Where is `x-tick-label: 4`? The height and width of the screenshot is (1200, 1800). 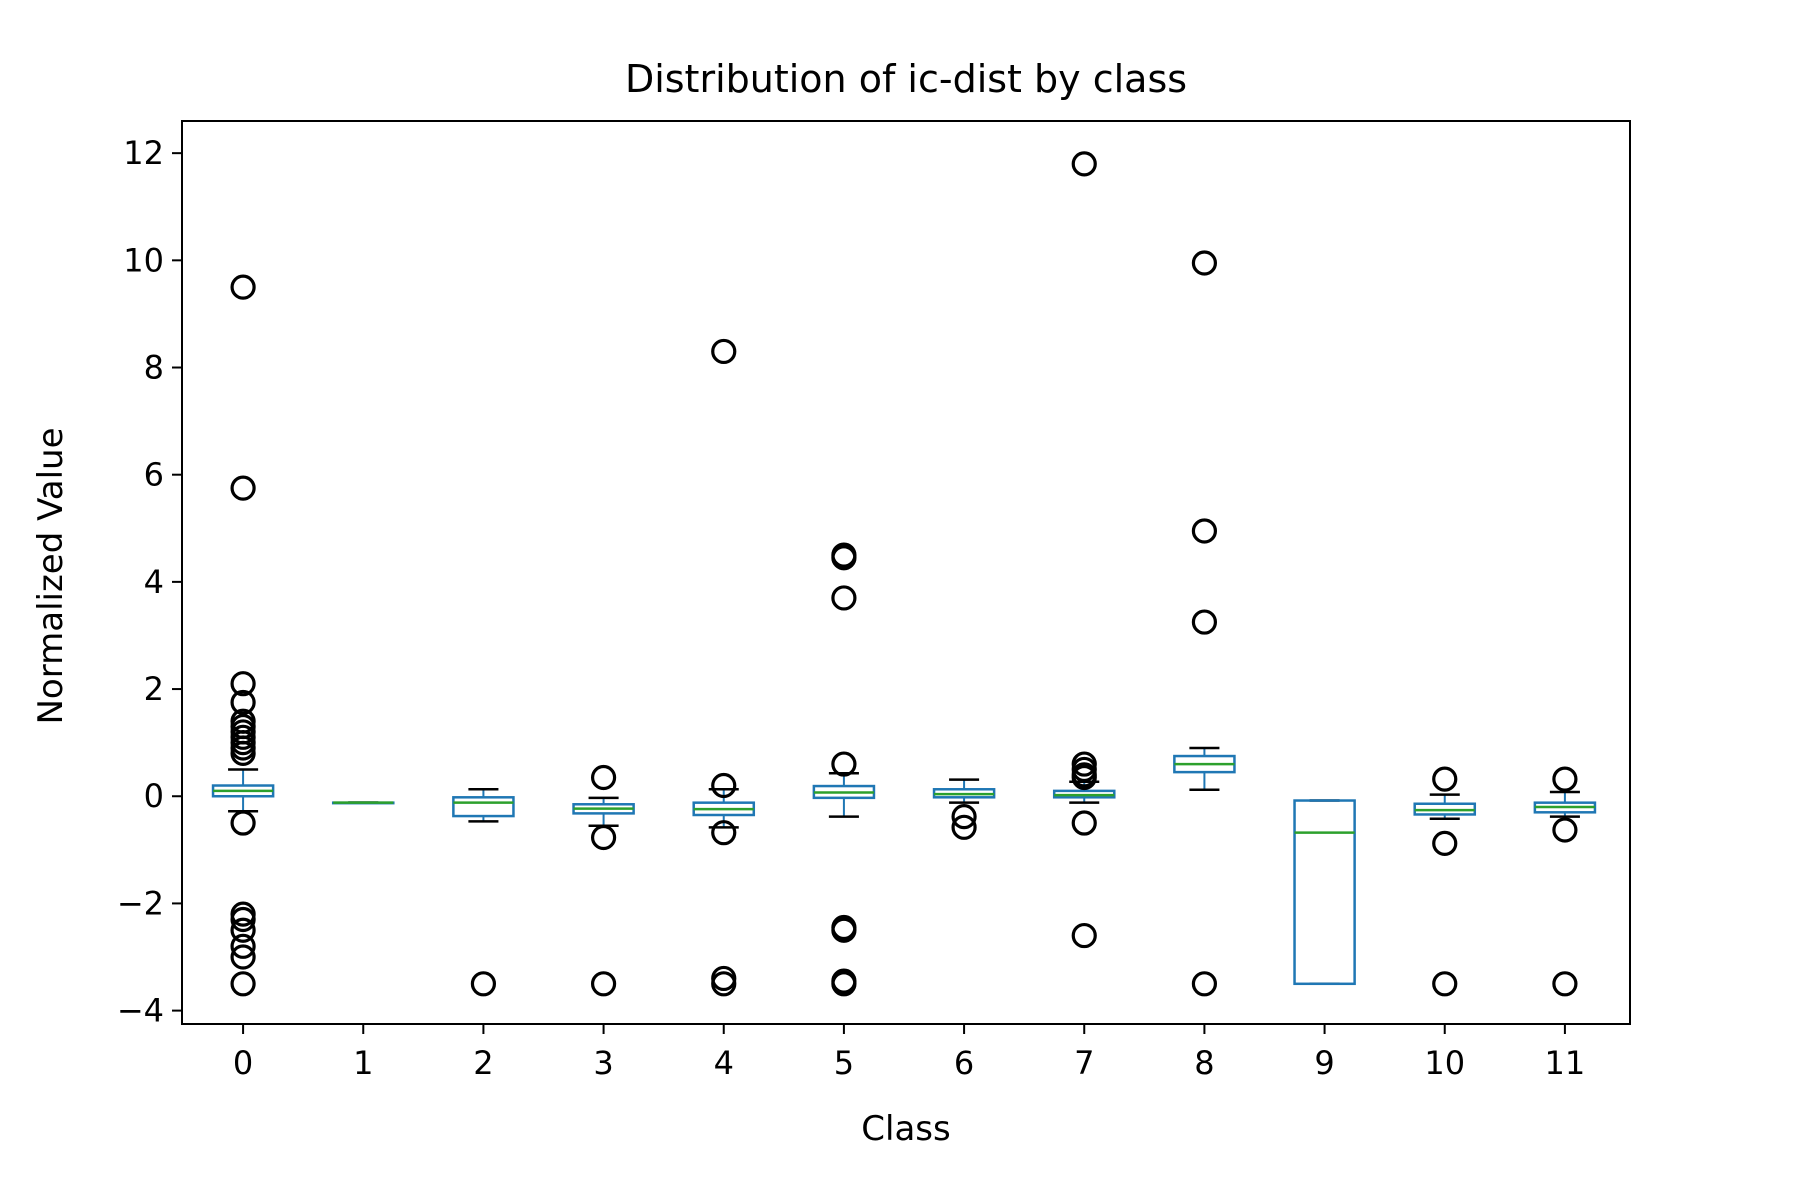 x-tick-label: 4 is located at coordinates (724, 1063).